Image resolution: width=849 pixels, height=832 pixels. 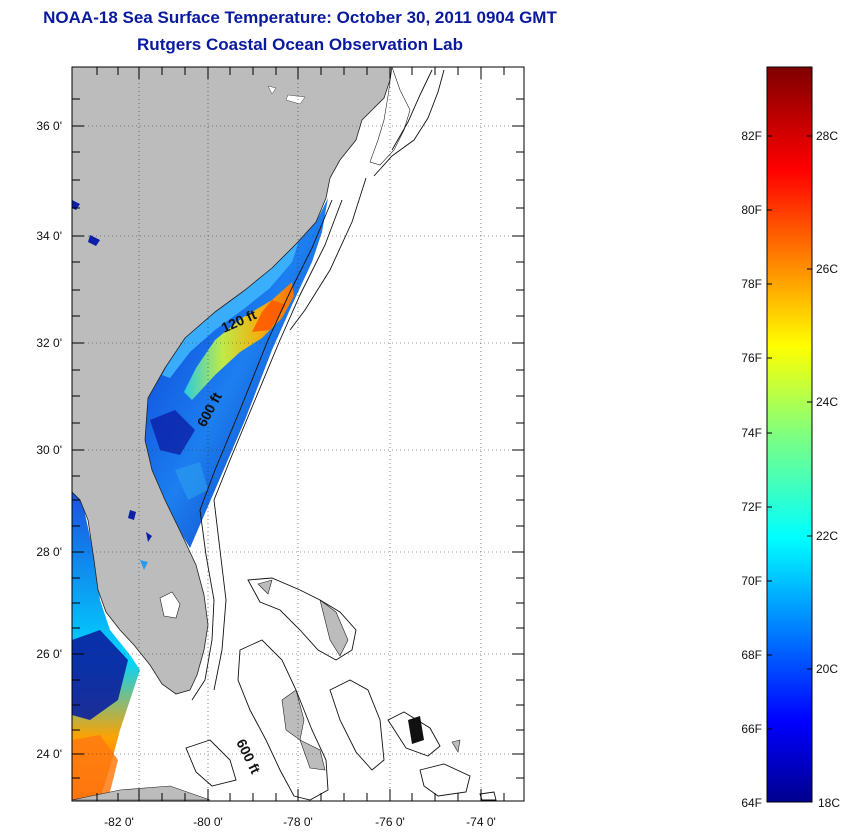 What do you see at coordinates (751, 729) in the screenshot?
I see `colorbar-f-label-66: 66F` at bounding box center [751, 729].